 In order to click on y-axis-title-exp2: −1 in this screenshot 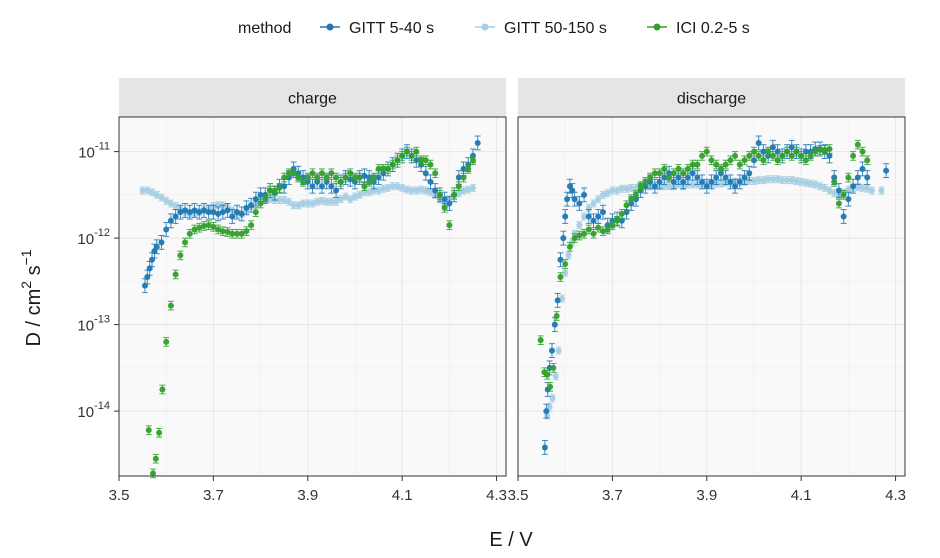, I will do `click(26, 257)`.